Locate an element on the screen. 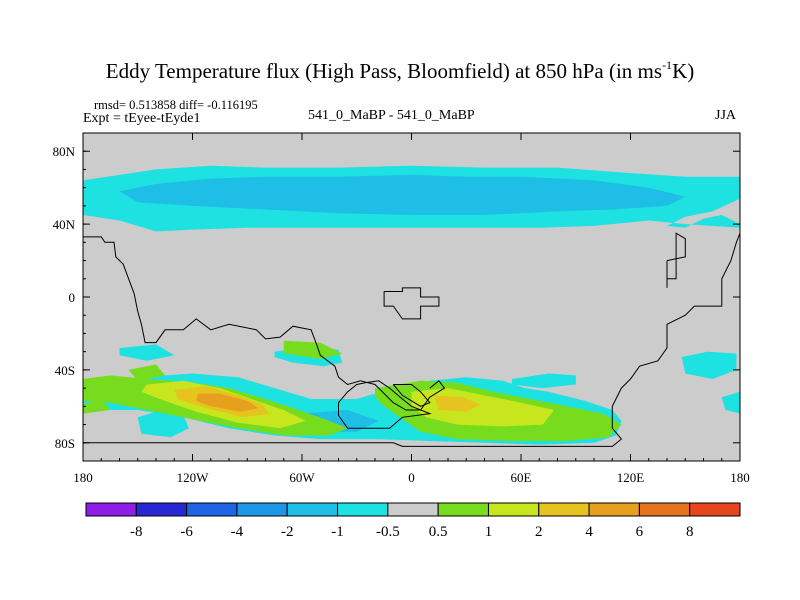 The width and height of the screenshot is (800, 600). colorbar-label: 2 is located at coordinates (539, 532).